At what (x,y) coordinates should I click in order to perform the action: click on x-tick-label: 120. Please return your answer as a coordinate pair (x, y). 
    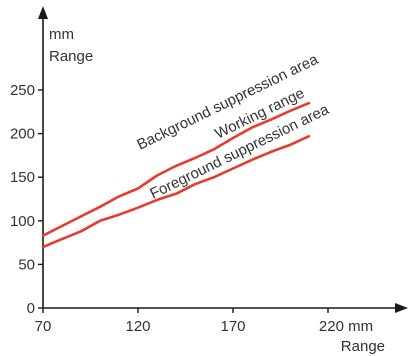
    Looking at the image, I should click on (137, 326).